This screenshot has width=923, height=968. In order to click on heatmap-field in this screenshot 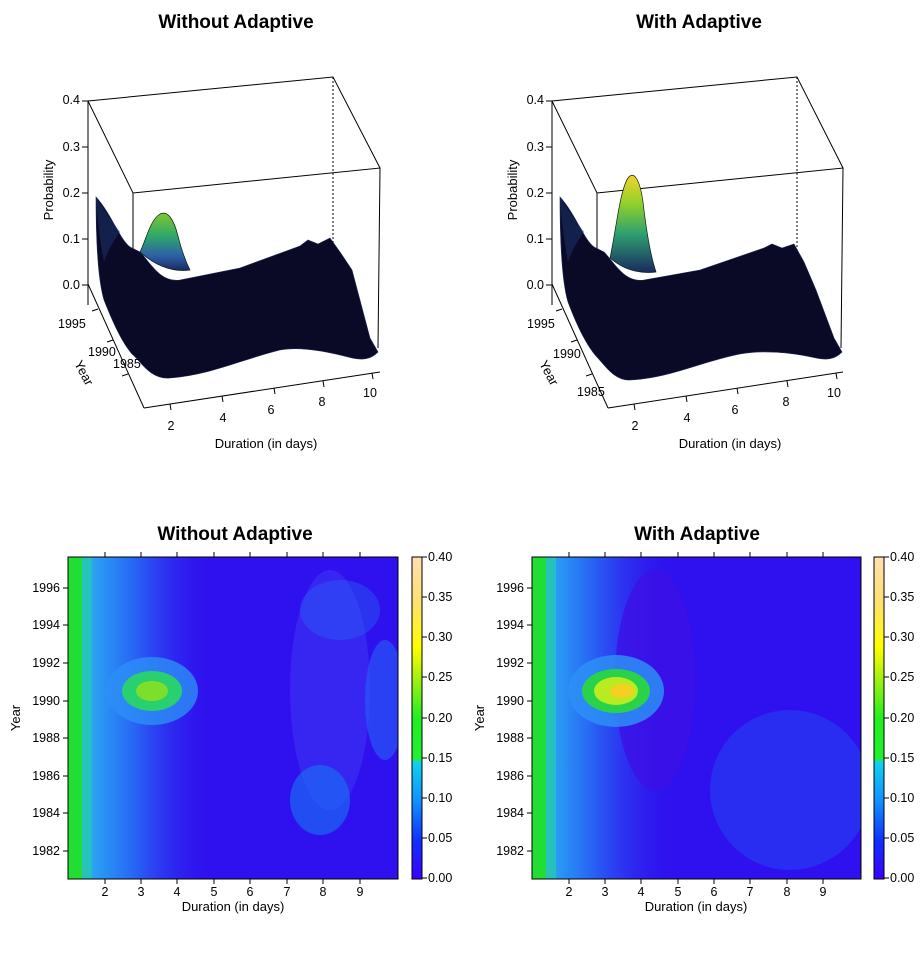, I will do `click(696, 718)`.